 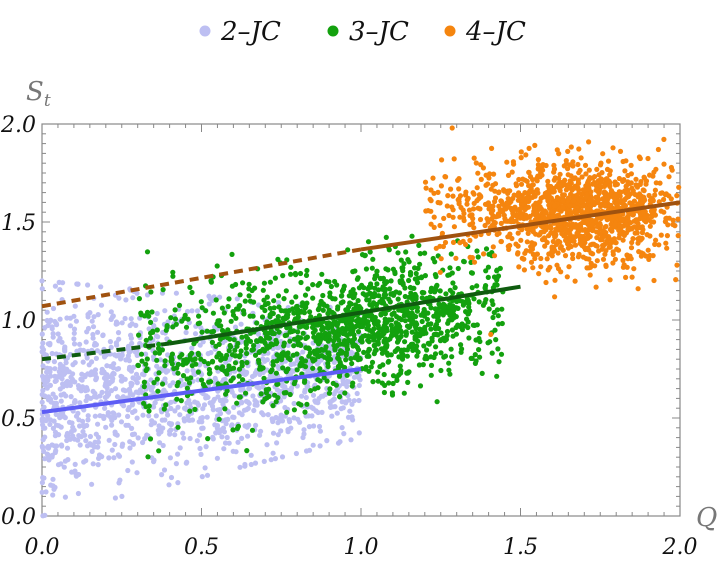 What do you see at coordinates (38, 94) in the screenshot?
I see `y-axis-label: St` at bounding box center [38, 94].